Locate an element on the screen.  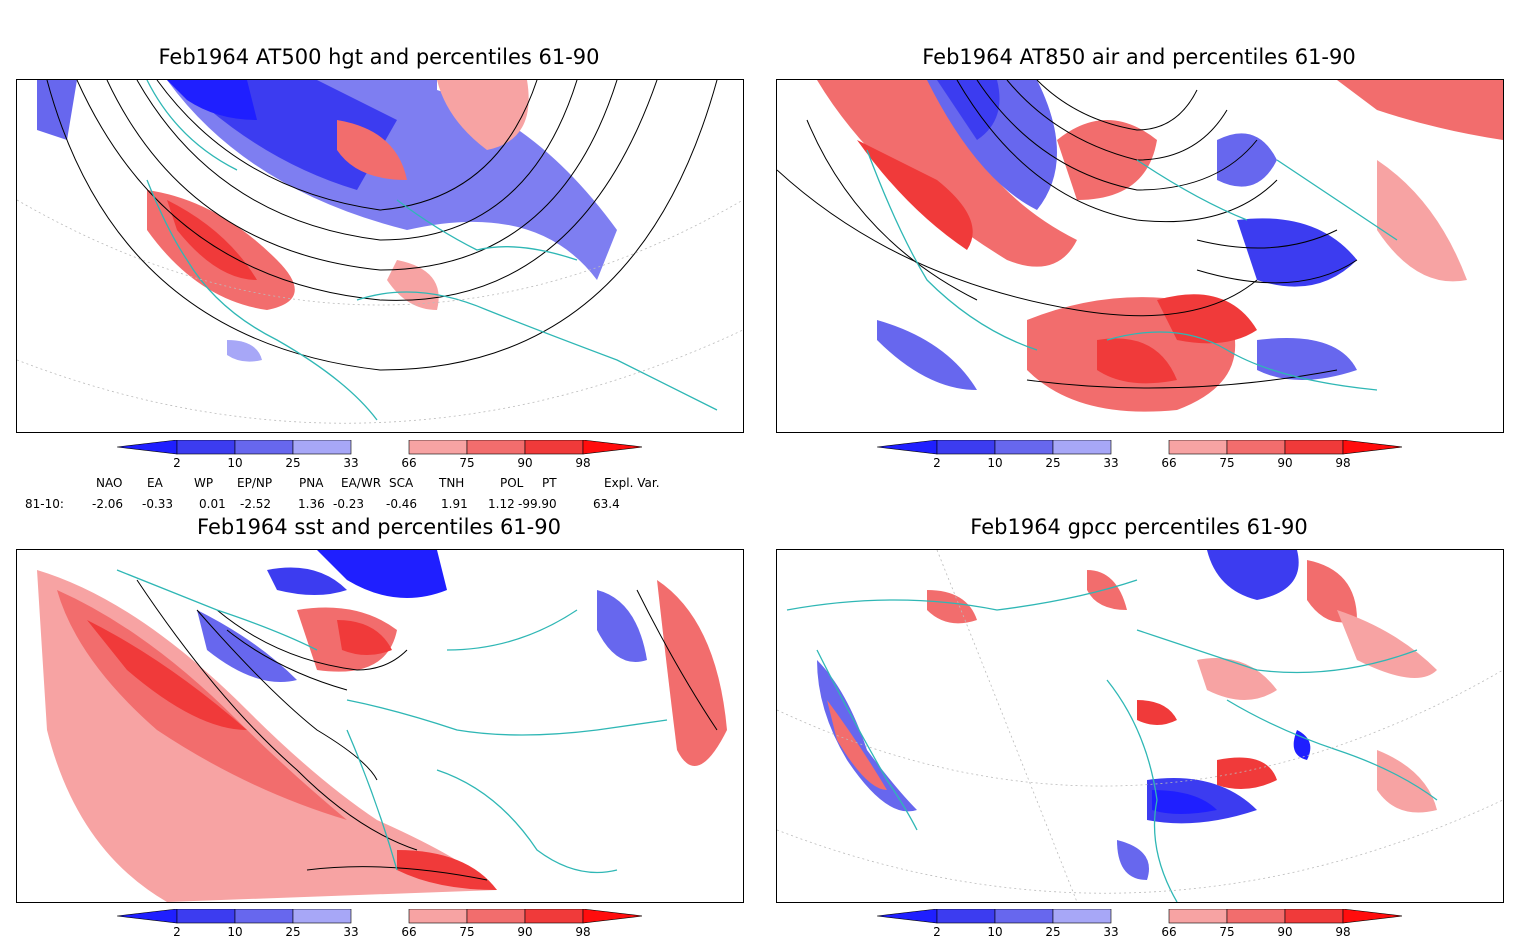
colorbar-bottom-left: 2 10 25 33 66 75 90 98 is located at coordinates (380, 923).